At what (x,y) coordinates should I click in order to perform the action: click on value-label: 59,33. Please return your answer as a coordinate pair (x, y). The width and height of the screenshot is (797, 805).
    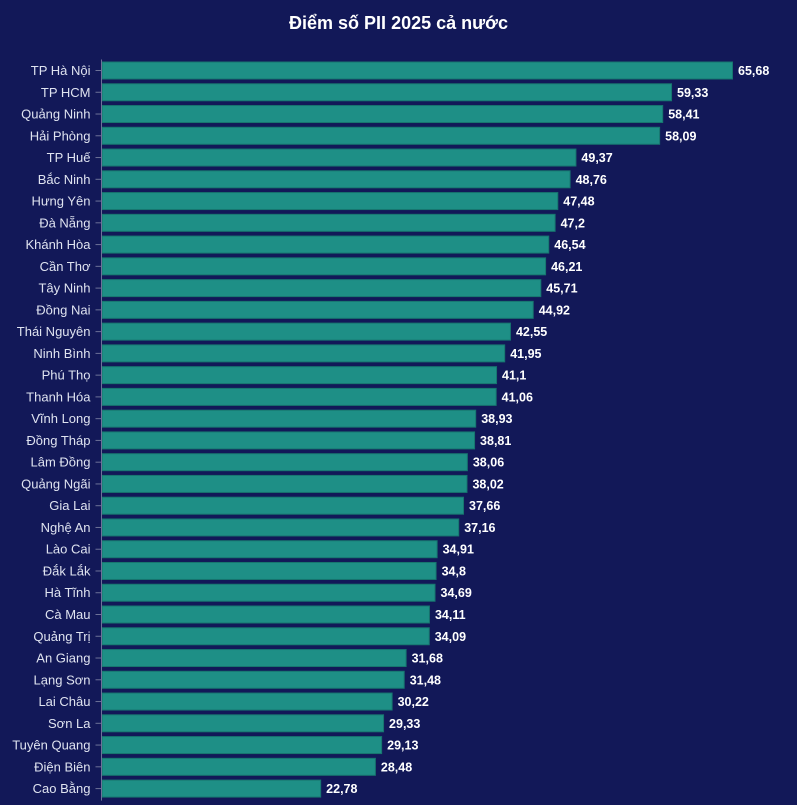
    Looking at the image, I should click on (692, 93).